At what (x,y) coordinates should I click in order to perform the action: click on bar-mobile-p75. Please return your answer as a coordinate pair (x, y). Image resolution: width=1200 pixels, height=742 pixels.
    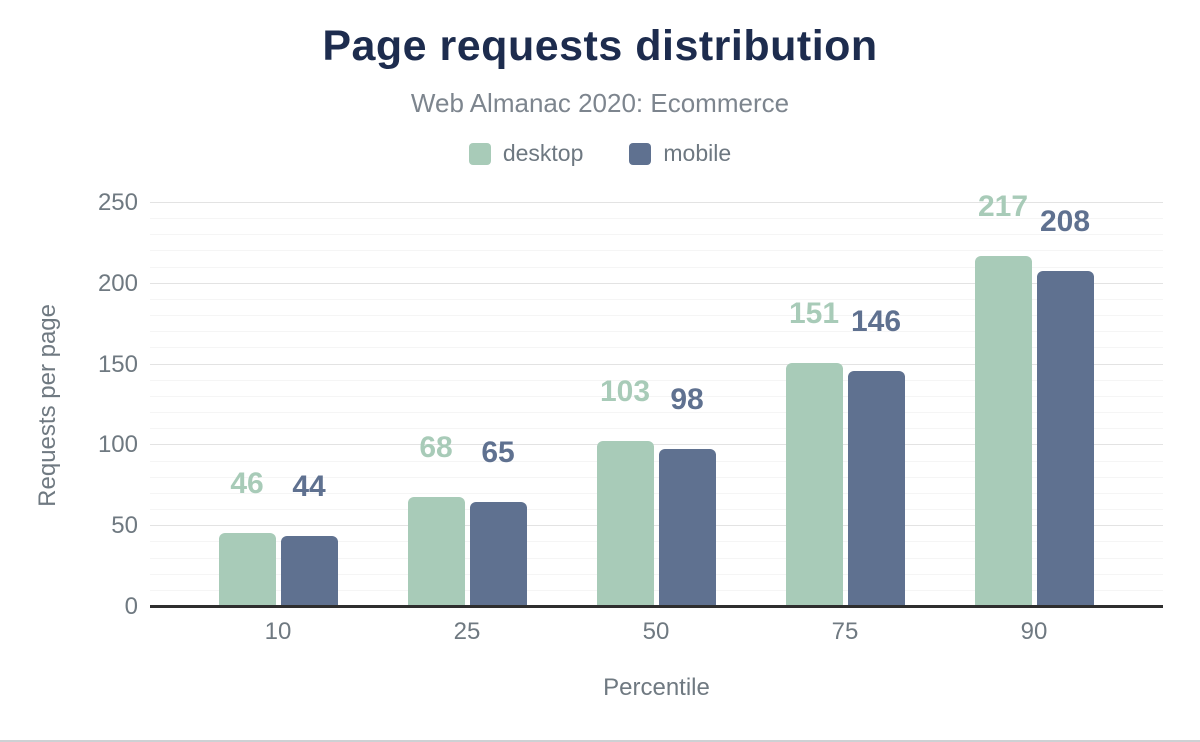
    Looking at the image, I should click on (876, 489).